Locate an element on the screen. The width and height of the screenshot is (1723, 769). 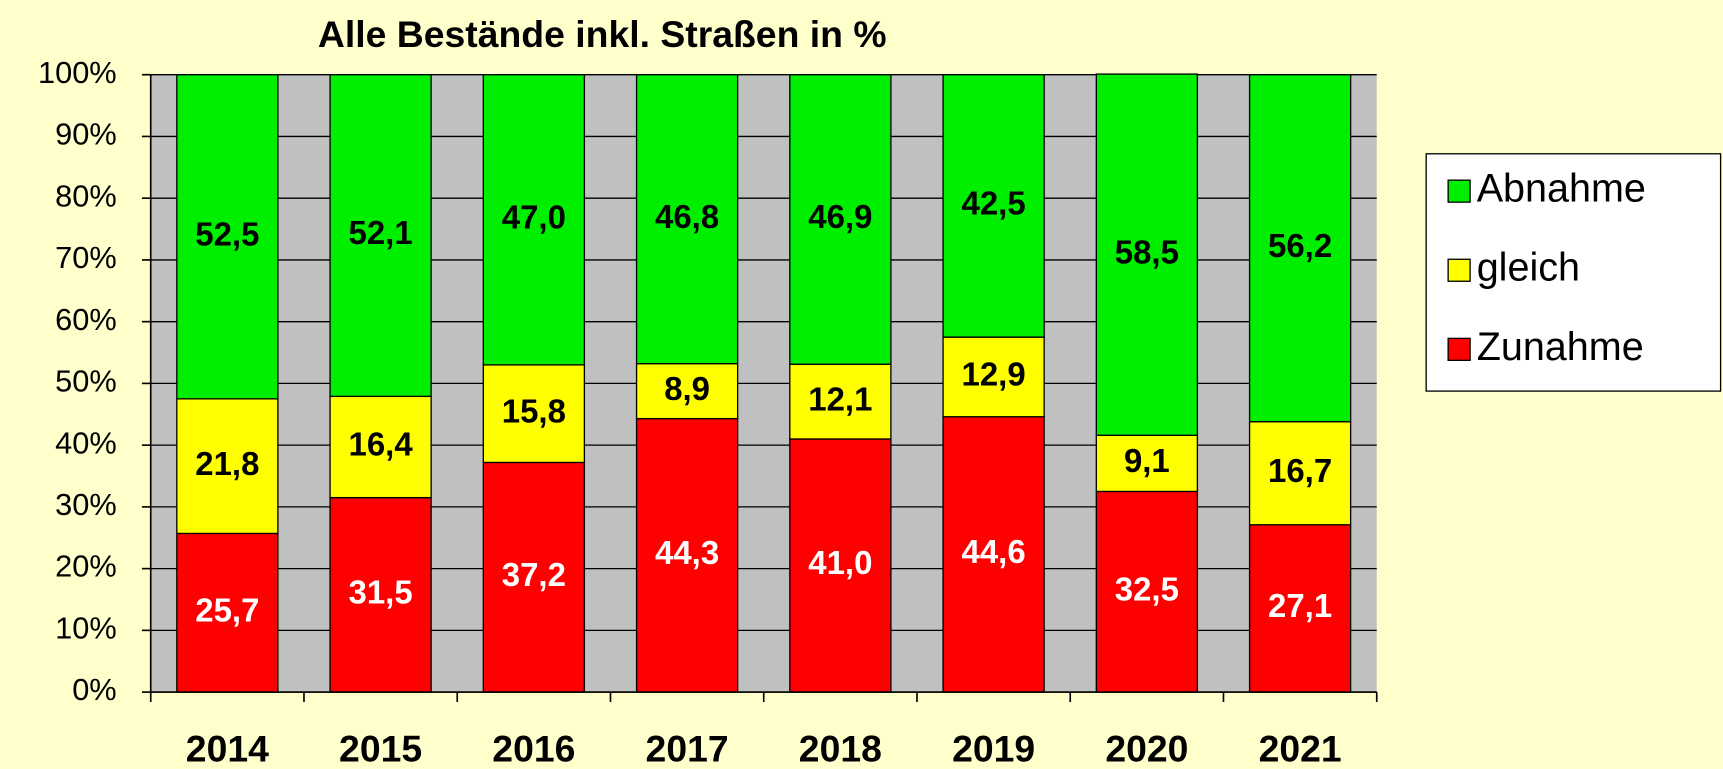
y-tick-label: 10% is located at coordinates (86, 627).